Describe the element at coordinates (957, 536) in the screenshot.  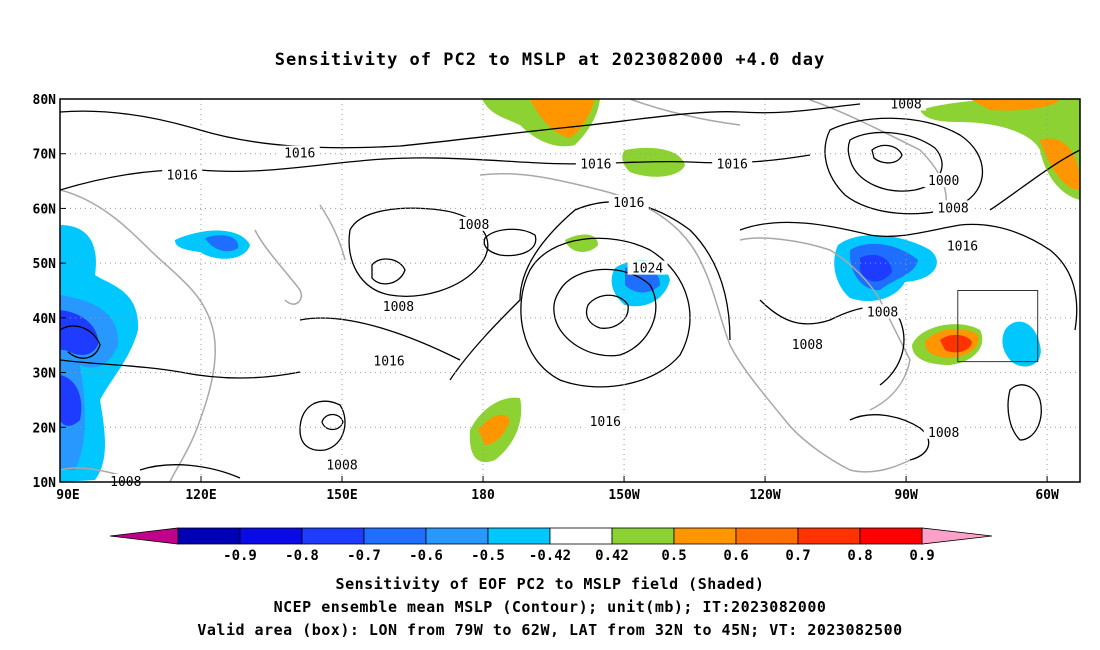
I see `colorbar-over-arrow` at that location.